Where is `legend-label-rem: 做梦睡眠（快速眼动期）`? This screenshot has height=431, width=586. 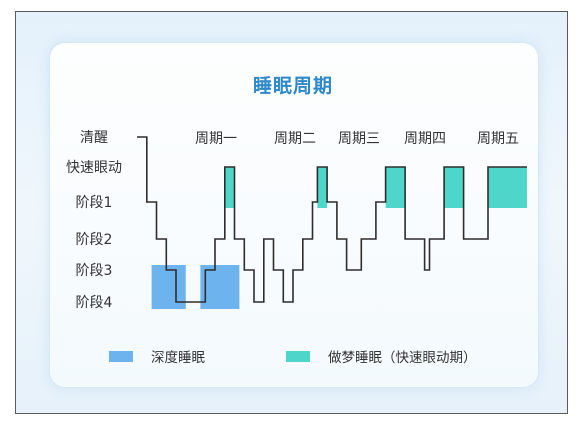 legend-label-rem: 做梦睡眠（快速眼动期） is located at coordinates (402, 358).